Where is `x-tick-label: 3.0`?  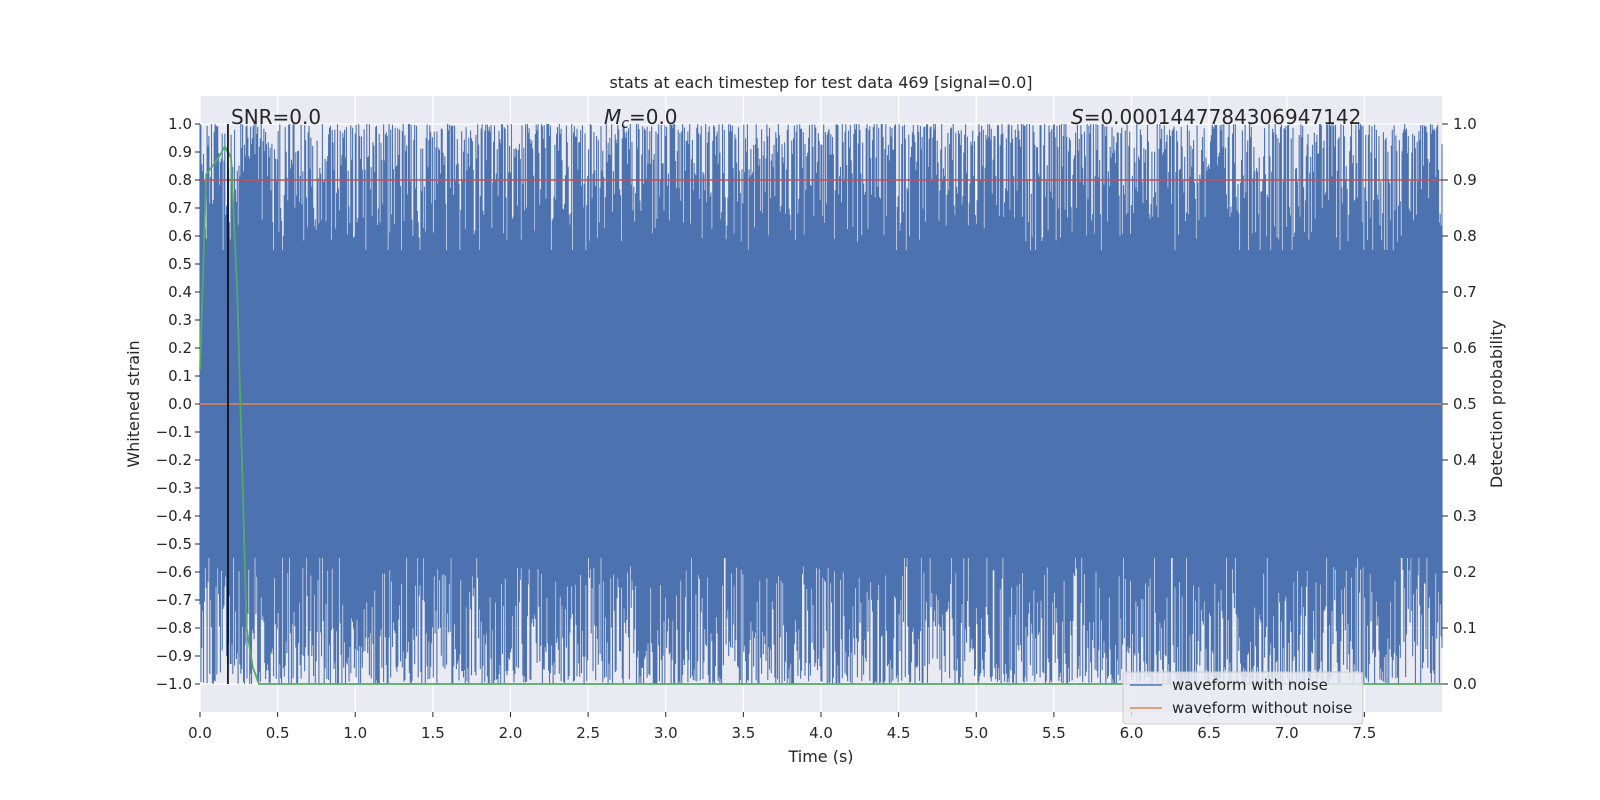 x-tick-label: 3.0 is located at coordinates (666, 733).